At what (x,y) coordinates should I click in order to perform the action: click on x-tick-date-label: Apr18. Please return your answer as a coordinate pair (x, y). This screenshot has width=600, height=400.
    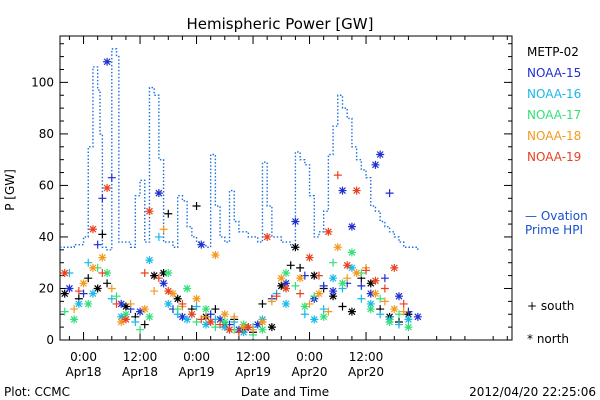
    Looking at the image, I should click on (84, 372).